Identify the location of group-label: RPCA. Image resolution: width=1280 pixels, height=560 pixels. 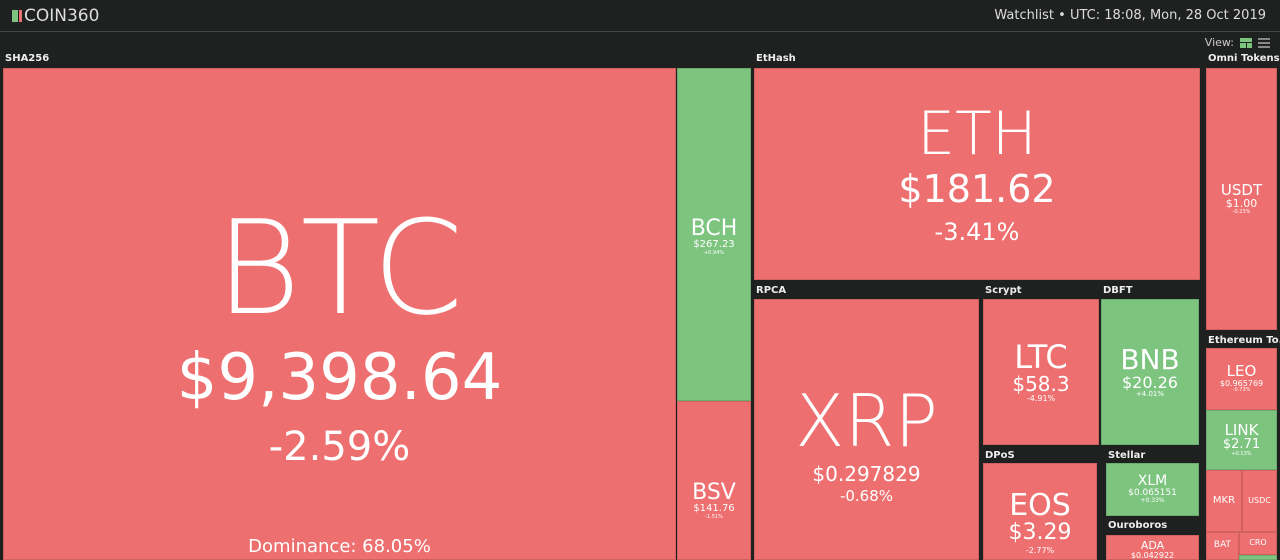
(771, 290).